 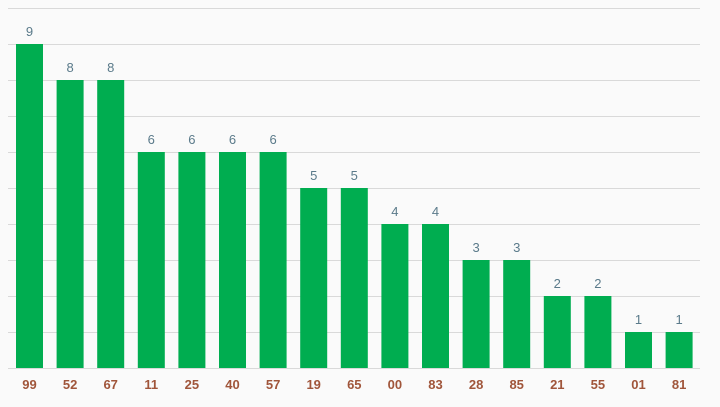 What do you see at coordinates (516, 384) in the screenshot?
I see `category-label-85: 85` at bounding box center [516, 384].